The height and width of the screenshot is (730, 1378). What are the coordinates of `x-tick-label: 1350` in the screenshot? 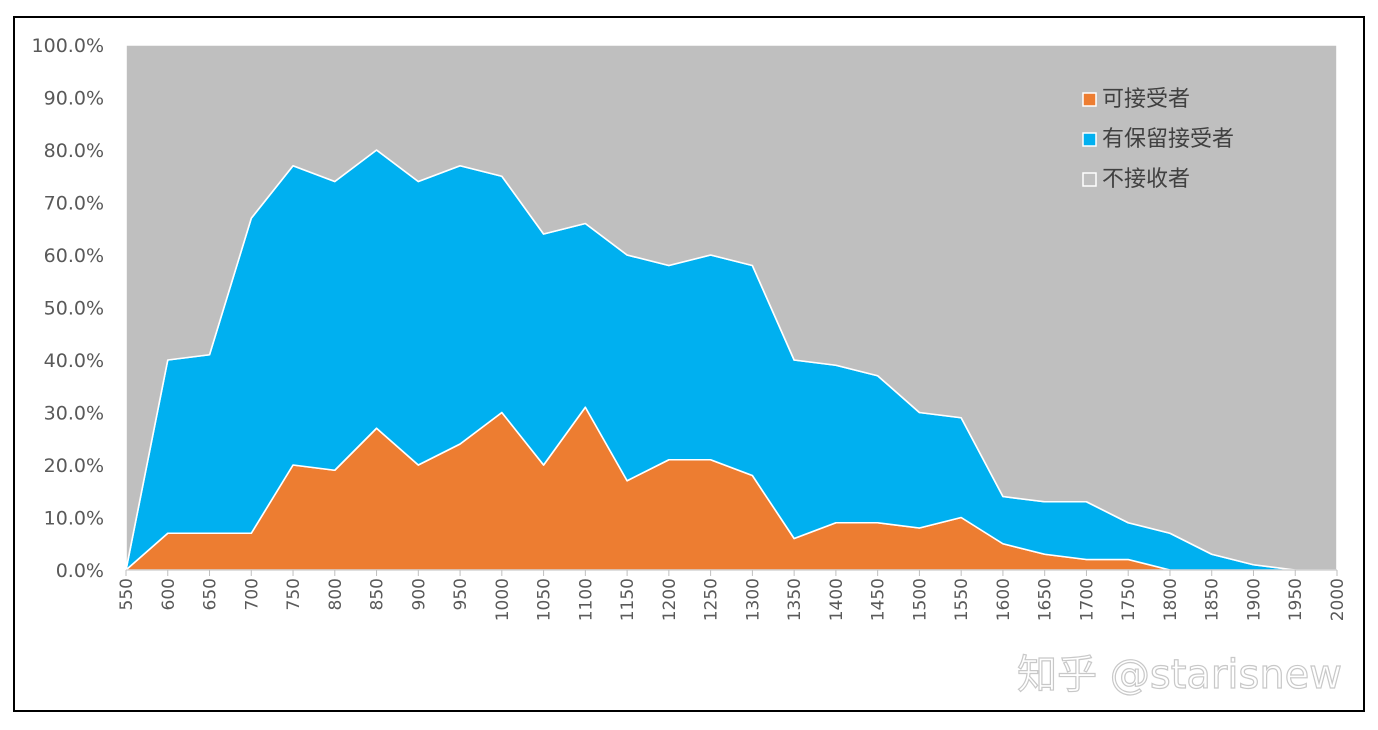 It's located at (795, 599).